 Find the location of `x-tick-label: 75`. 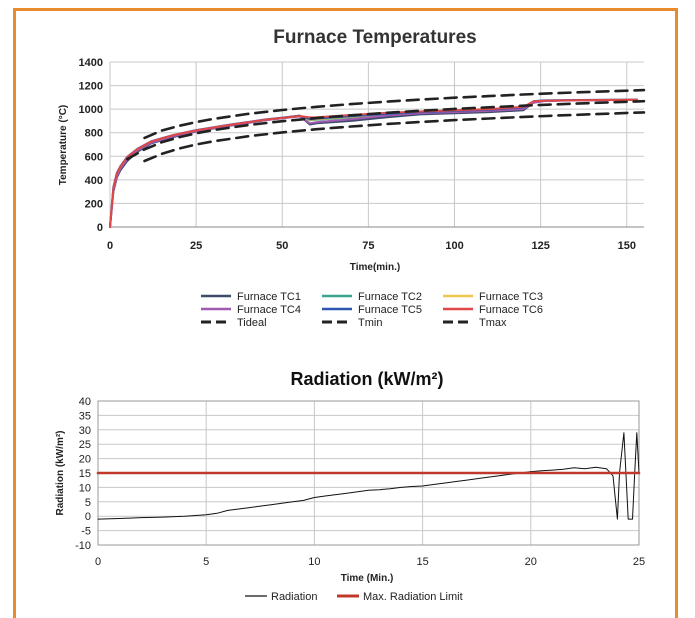

x-tick-label: 75 is located at coordinates (368, 246).